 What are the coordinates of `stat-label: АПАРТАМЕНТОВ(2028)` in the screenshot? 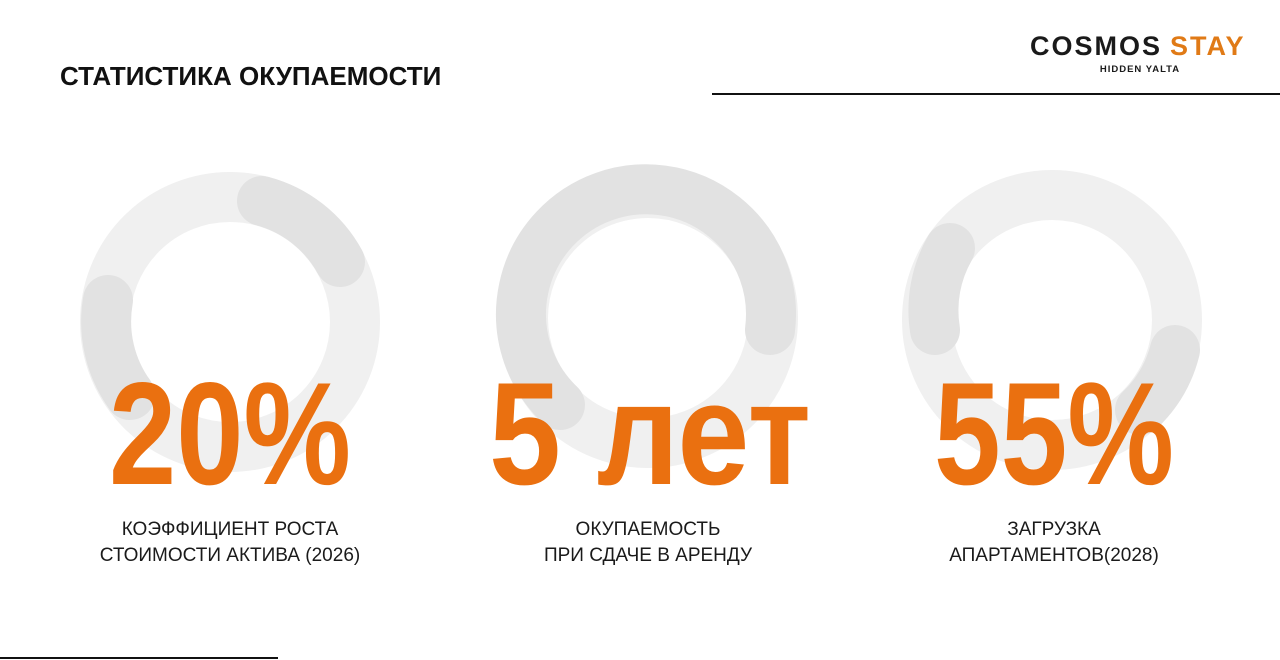 It's located at (1054, 555).